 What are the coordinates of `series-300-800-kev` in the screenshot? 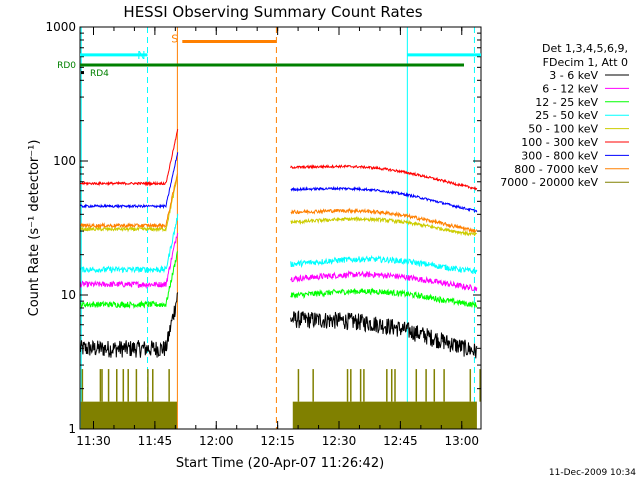 It's located at (278, 182).